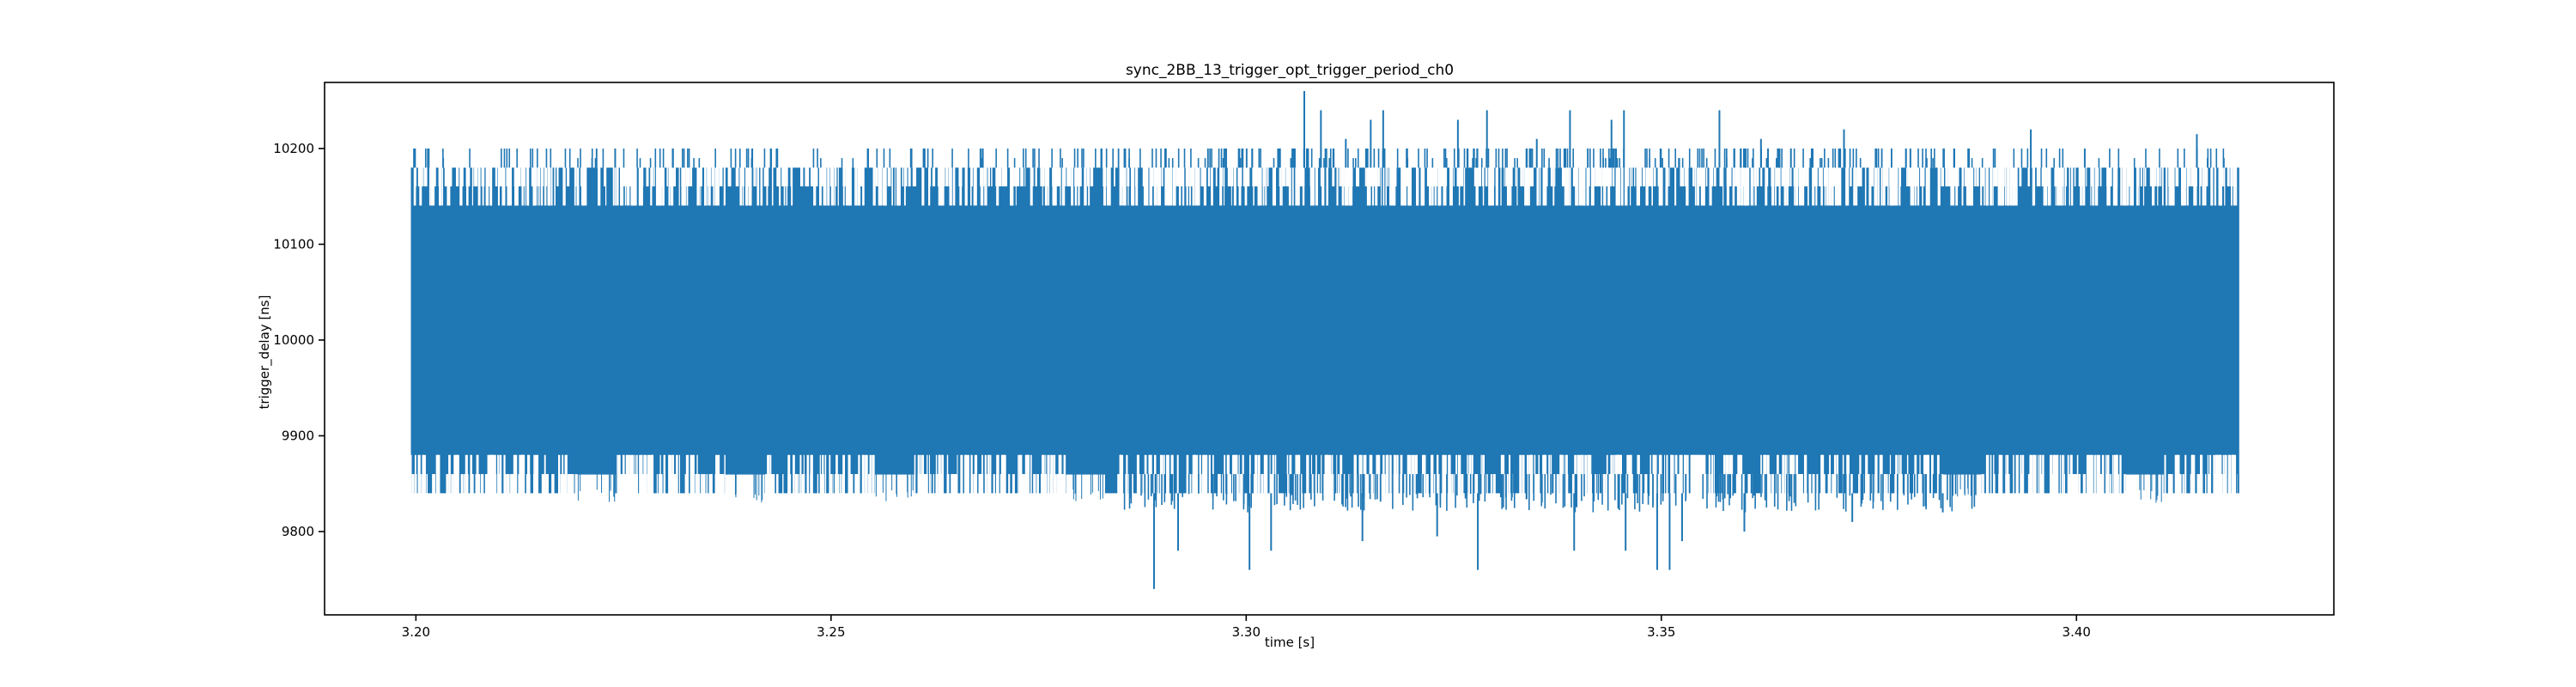 The image size is (2576, 687). I want to click on y-tick-label: 10100, so click(293, 244).